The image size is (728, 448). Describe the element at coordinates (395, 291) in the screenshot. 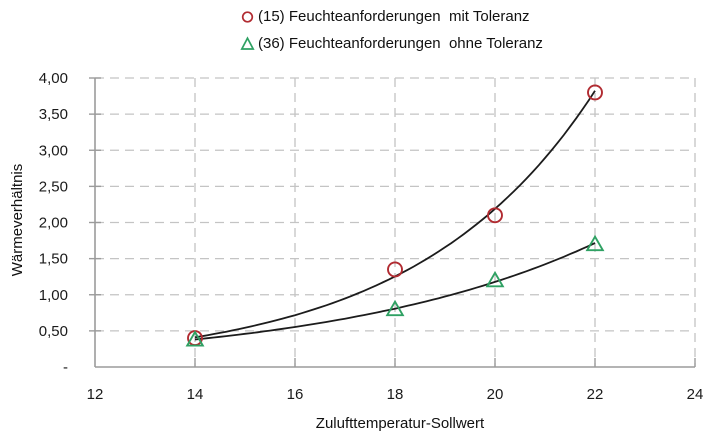

I see `trend-line` at that location.